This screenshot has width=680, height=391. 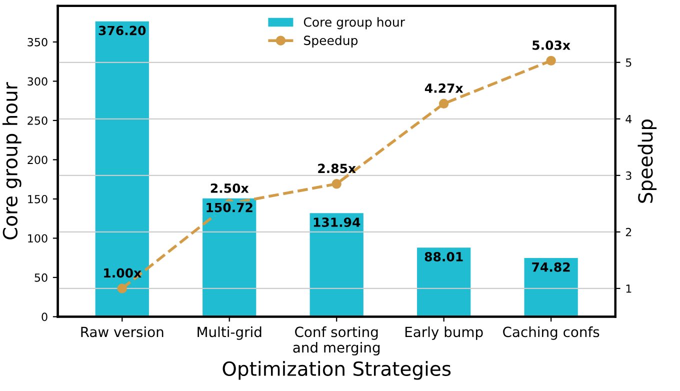 What do you see at coordinates (122, 169) in the screenshot?
I see `bar` at bounding box center [122, 169].